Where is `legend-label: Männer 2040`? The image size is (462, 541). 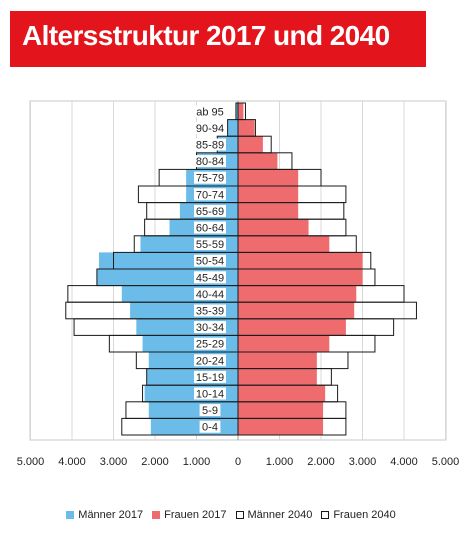
legend-label: Männer 2040 is located at coordinates (280, 515).